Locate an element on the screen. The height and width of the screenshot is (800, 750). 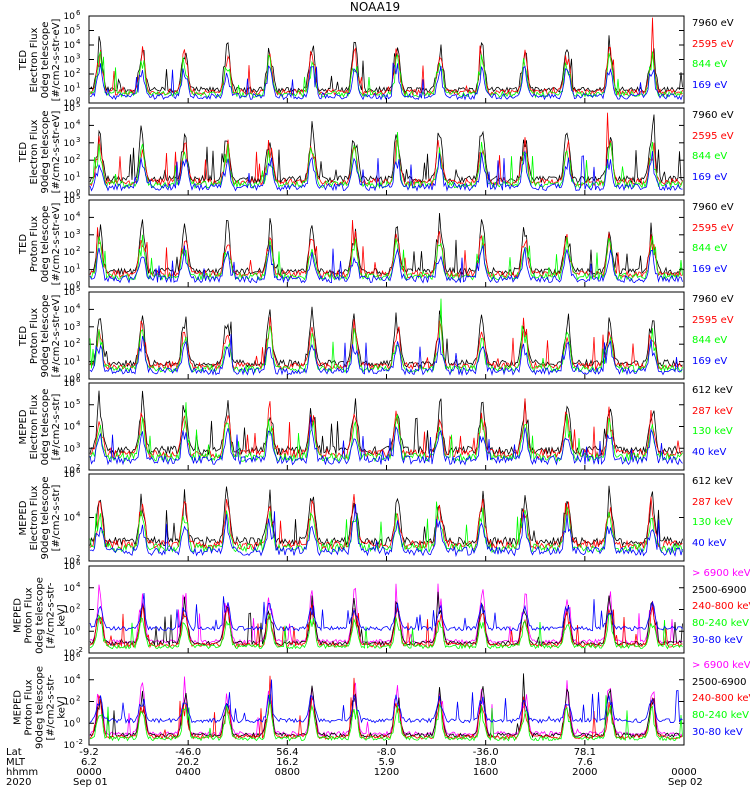
x-tick-label-mlt: 20.2 is located at coordinates (188, 762).